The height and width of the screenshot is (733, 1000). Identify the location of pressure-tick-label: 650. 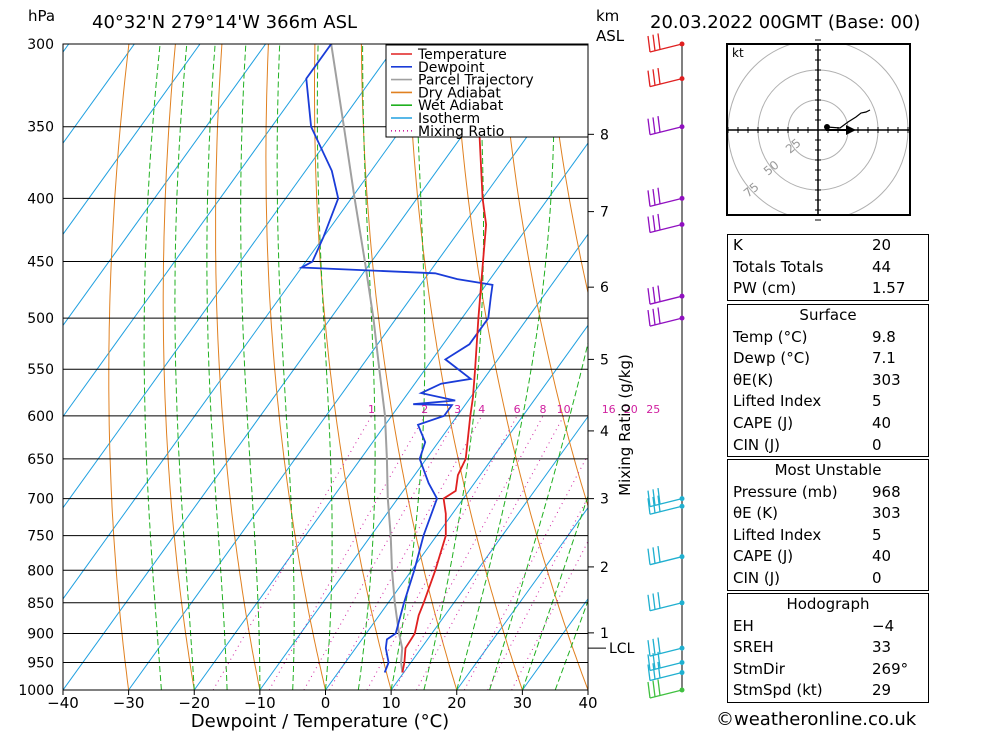
(40, 460).